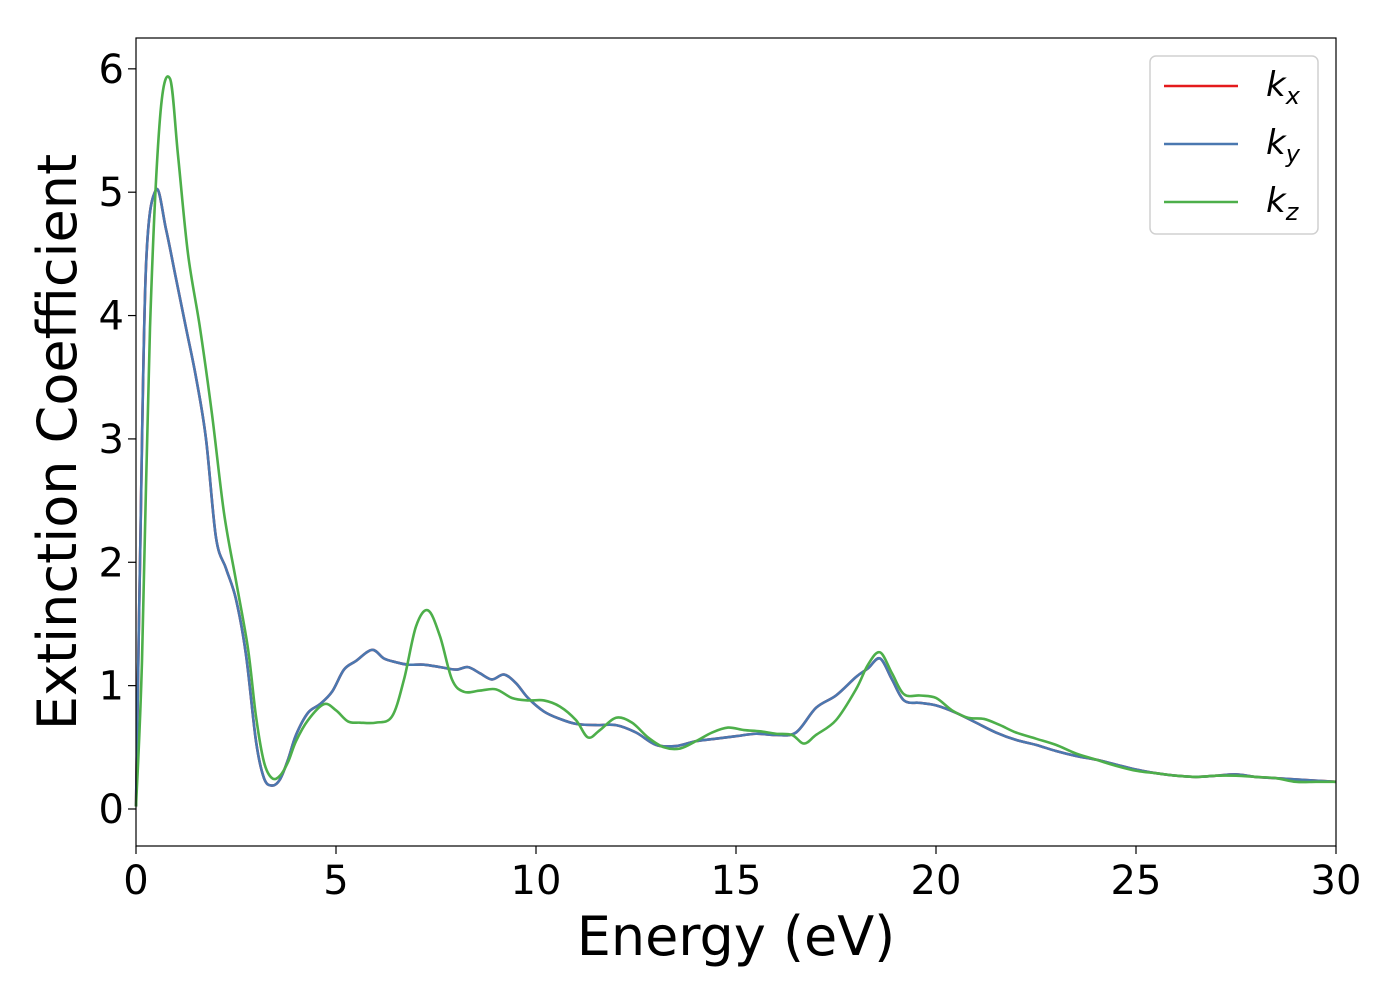  I want to click on x-axis-label: Energy (eV), so click(736, 936).